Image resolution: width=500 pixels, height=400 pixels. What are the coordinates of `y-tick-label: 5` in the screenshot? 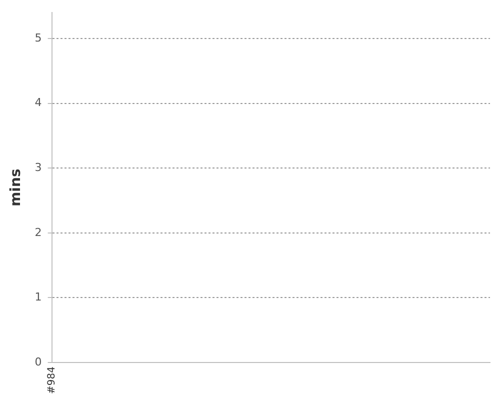 It's located at (38, 37).